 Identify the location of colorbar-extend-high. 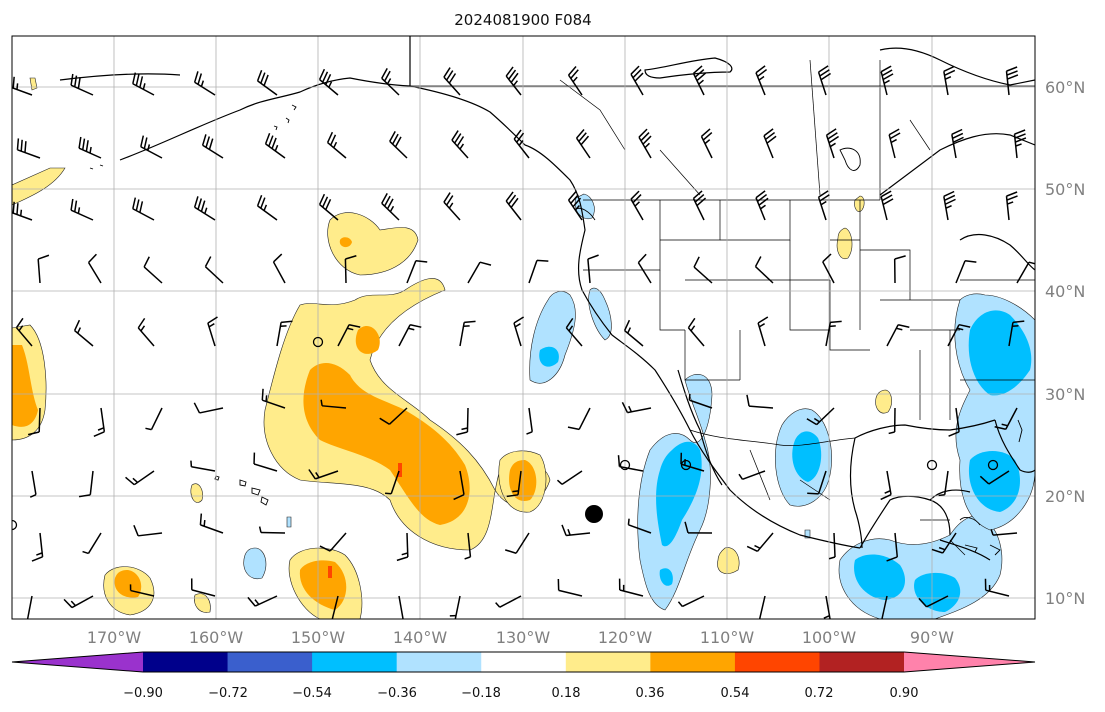
(969, 662).